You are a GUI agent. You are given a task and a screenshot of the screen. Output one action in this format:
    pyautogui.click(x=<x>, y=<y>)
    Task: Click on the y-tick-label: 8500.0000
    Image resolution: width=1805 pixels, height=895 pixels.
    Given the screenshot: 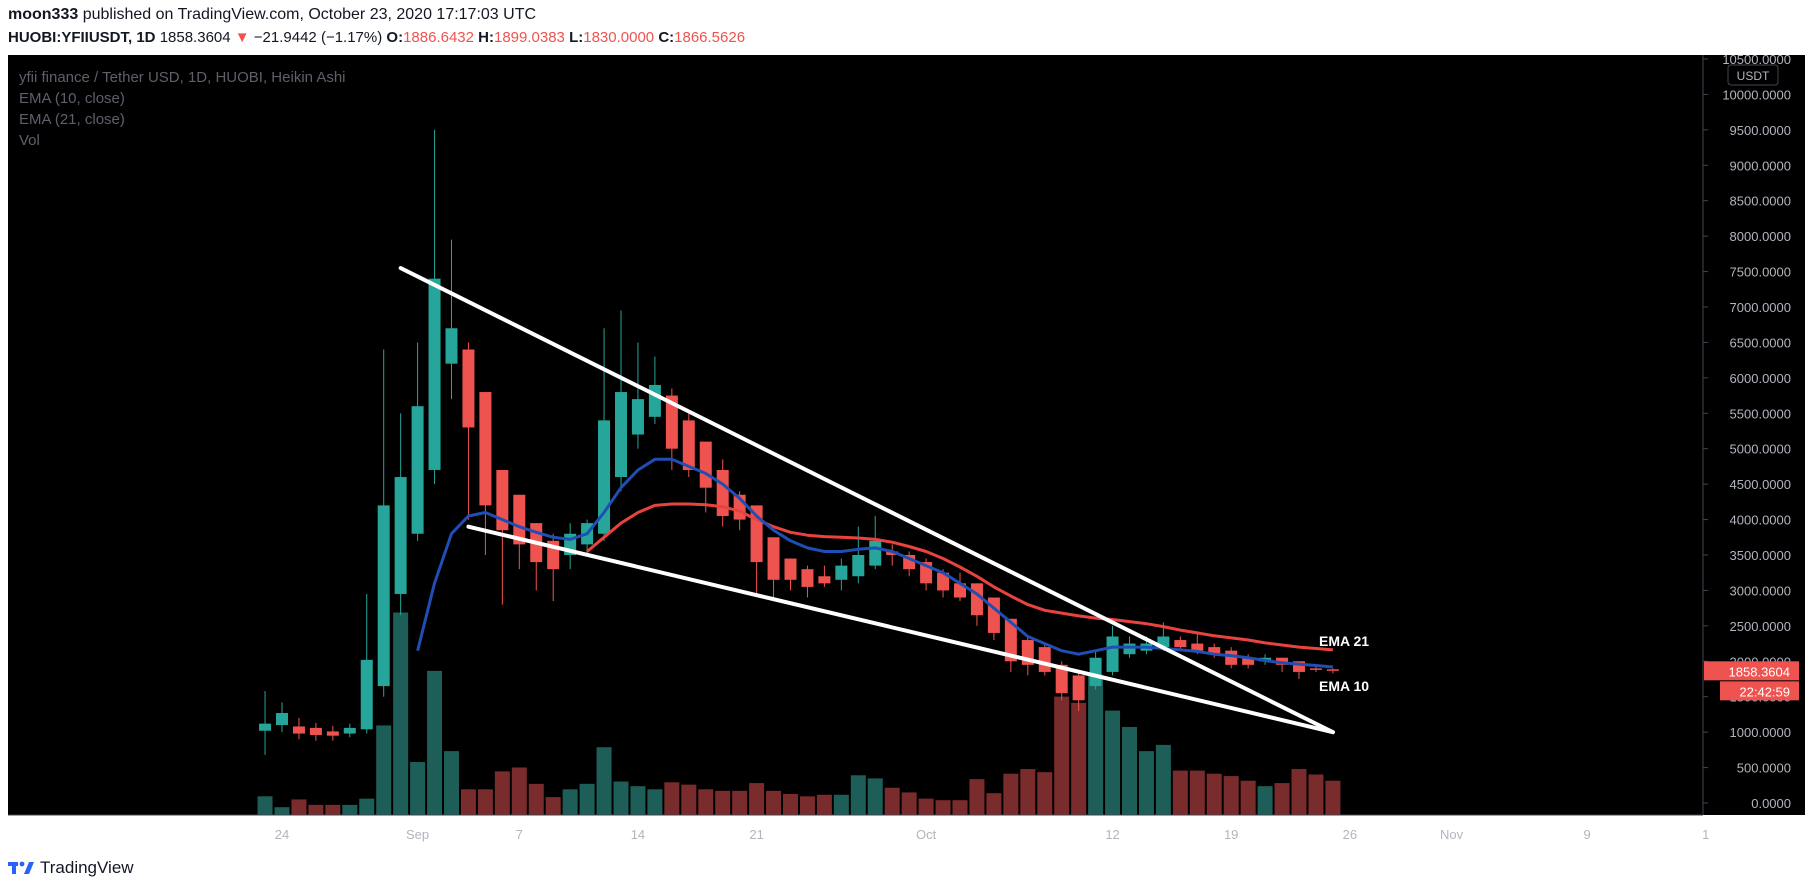 What is the action you would take?
    pyautogui.click(x=1760, y=201)
    